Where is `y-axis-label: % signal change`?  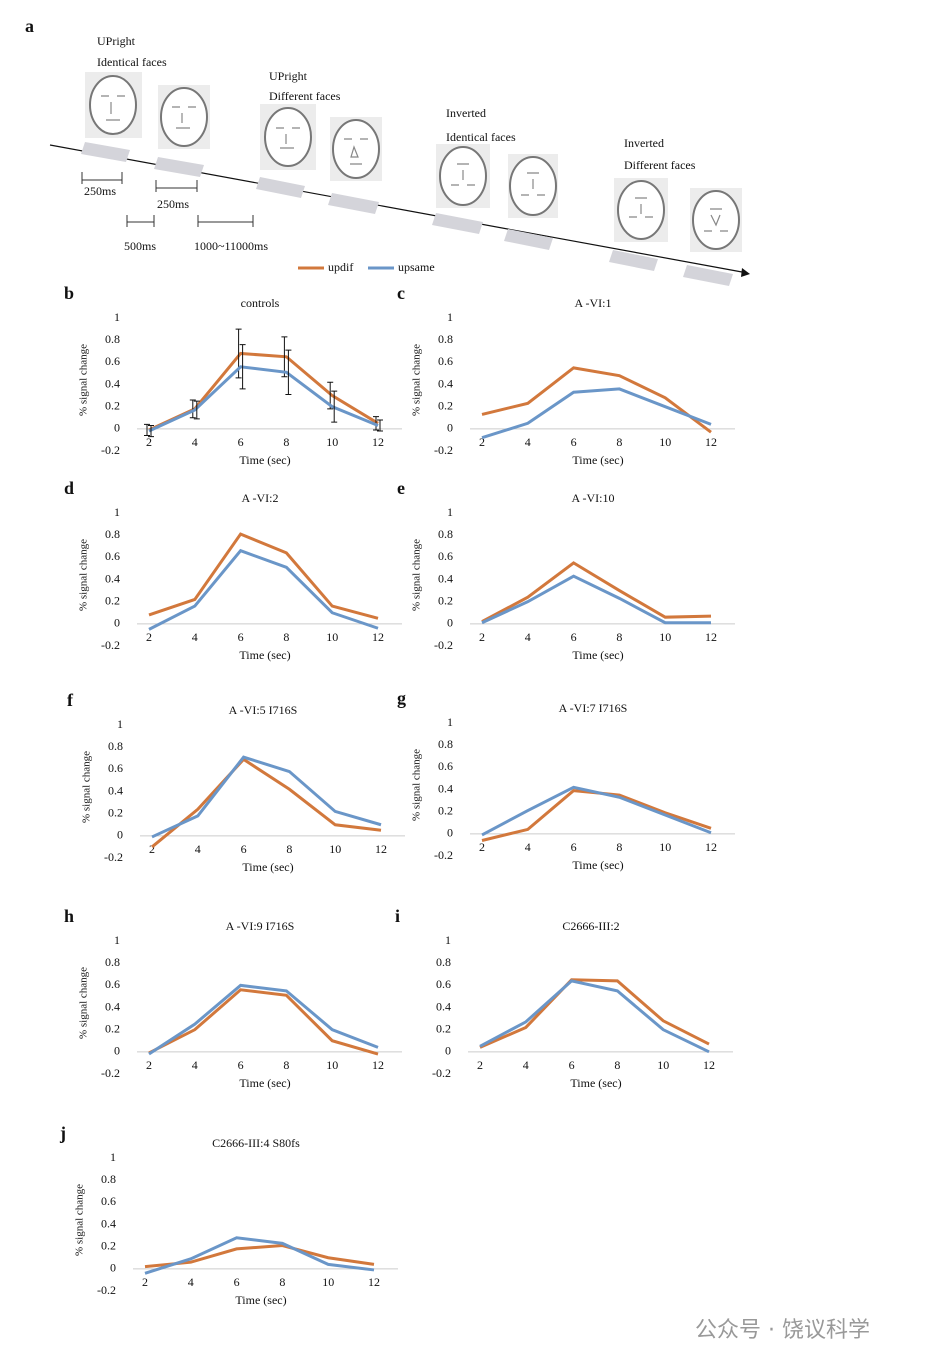 y-axis-label: % signal change is located at coordinates (87, 787).